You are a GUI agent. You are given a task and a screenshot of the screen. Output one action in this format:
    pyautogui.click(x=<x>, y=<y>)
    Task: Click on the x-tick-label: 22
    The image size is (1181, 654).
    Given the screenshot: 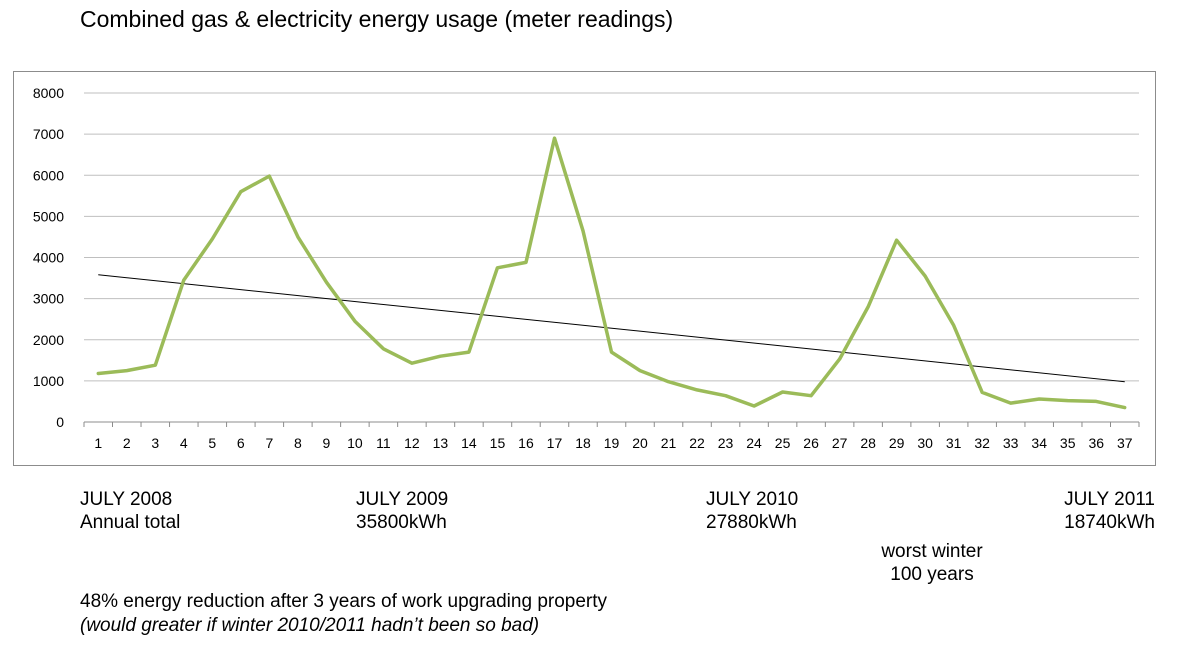 What is the action you would take?
    pyautogui.click(x=697, y=443)
    